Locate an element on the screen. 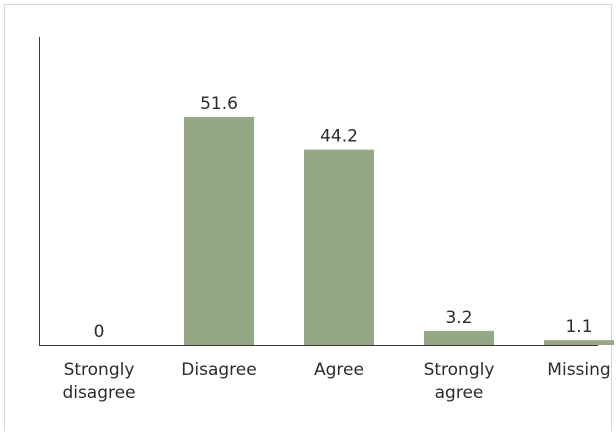 The height and width of the screenshot is (435, 616). category-label-1: Disagree is located at coordinates (218, 370).